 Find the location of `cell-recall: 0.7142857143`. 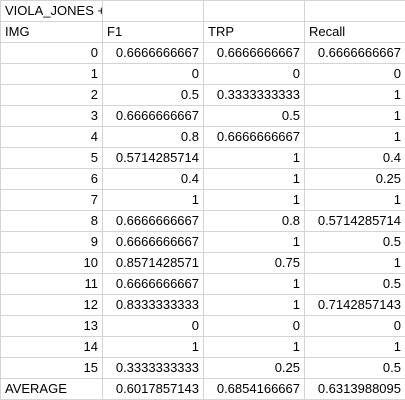

cell-recall: 0.7142857143 is located at coordinates (354, 305).